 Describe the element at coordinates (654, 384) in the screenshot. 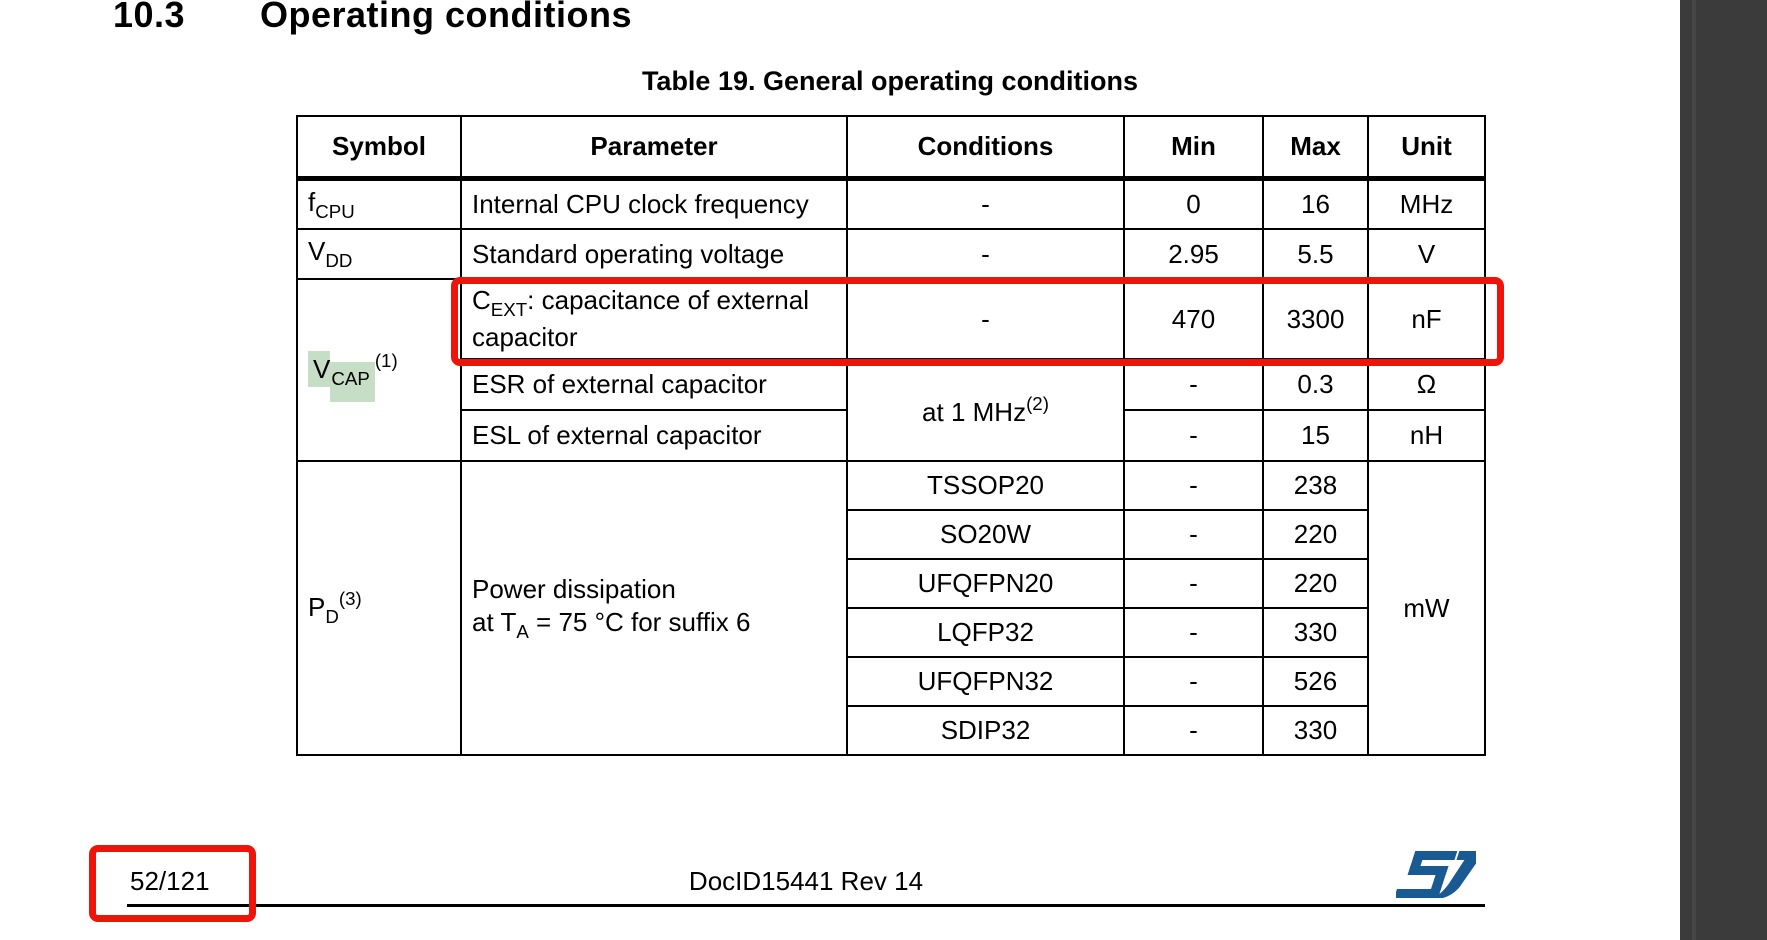

I see `parameter-cell: ESR of external capacitor` at that location.